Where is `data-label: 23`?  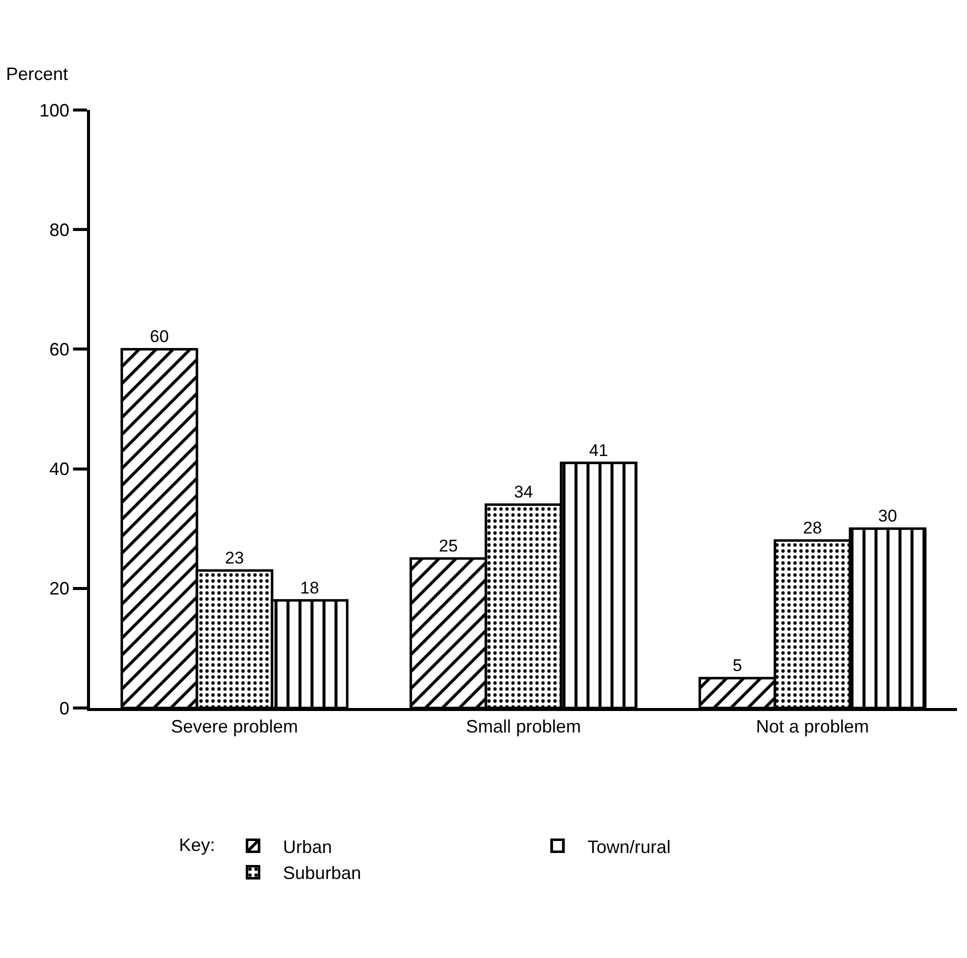
data-label: 23 is located at coordinates (234, 558).